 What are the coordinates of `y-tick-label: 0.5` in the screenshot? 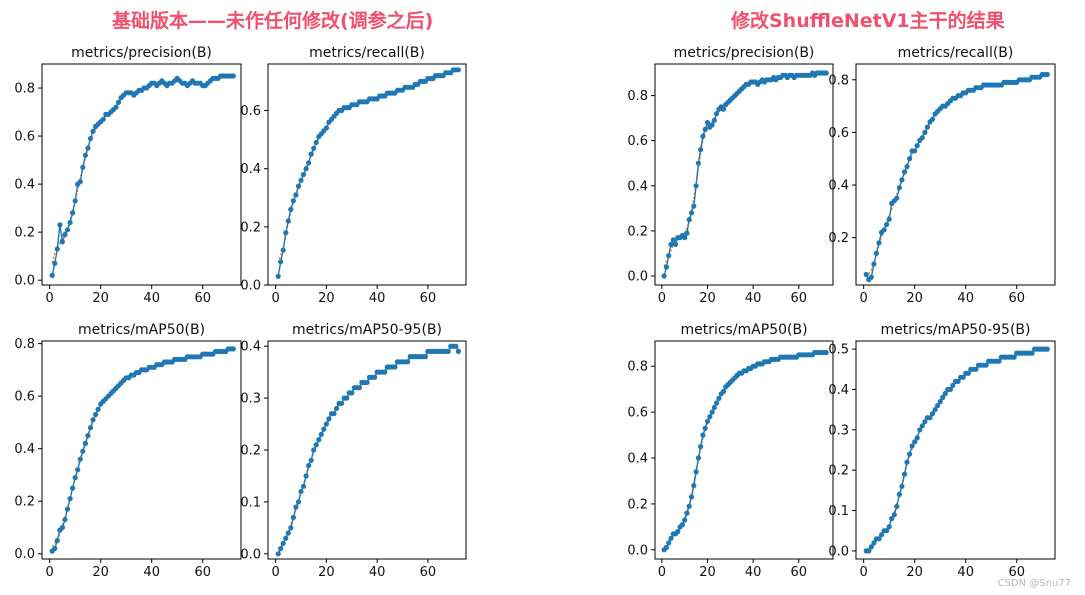 It's located at (838, 350).